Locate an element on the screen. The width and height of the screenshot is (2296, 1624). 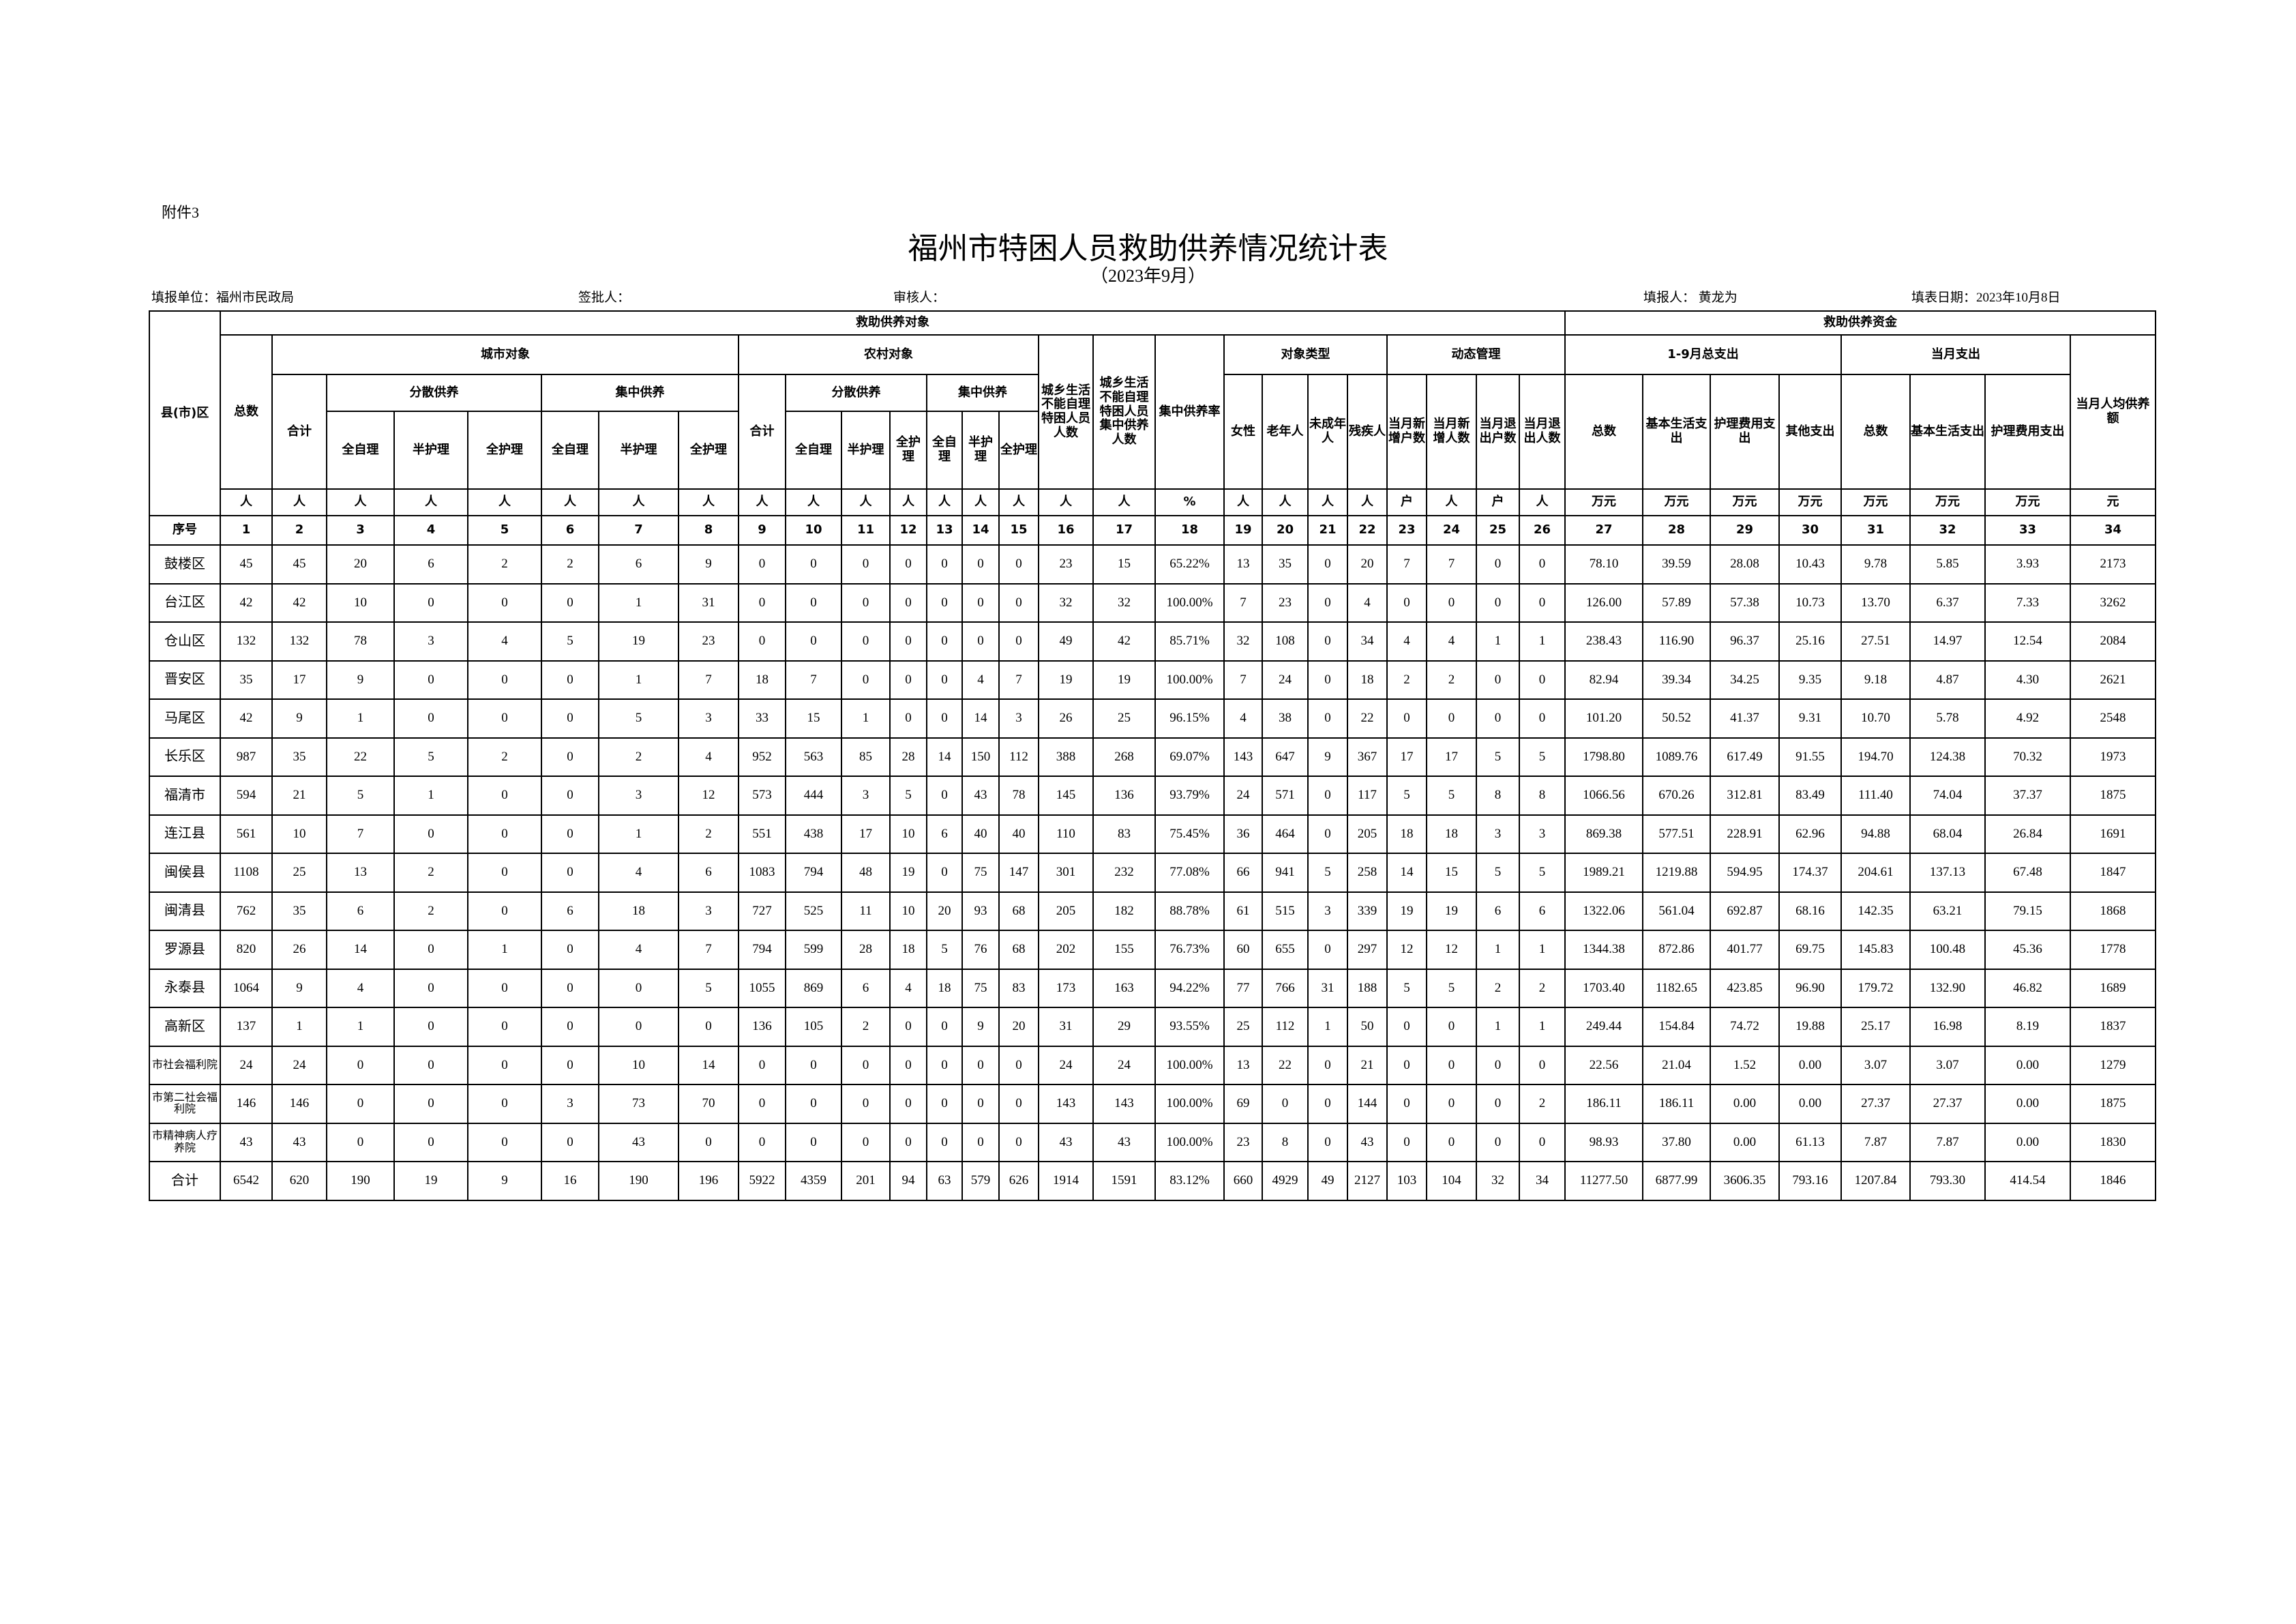
table-cell: 670.26 is located at coordinates (1677, 796).